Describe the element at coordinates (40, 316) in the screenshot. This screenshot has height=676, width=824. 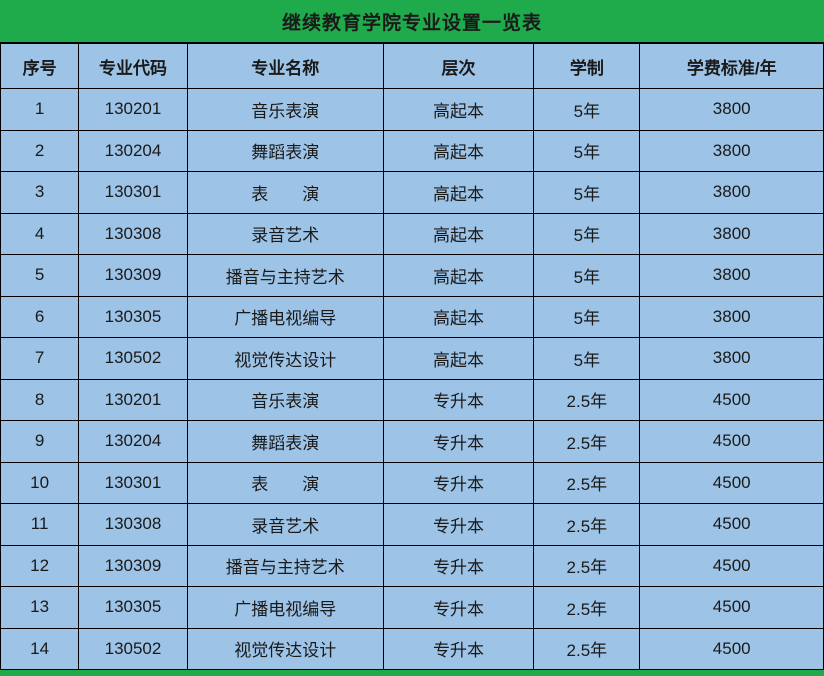
I see `cell-index: 6` at that location.